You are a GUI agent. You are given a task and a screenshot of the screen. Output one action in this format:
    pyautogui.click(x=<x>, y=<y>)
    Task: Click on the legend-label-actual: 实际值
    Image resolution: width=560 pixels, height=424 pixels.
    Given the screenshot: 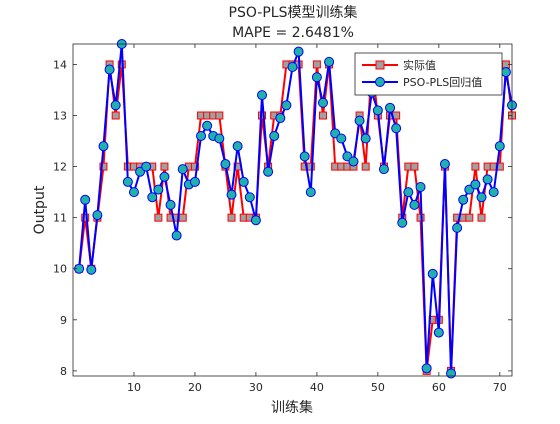 What is the action you would take?
    pyautogui.click(x=419, y=65)
    